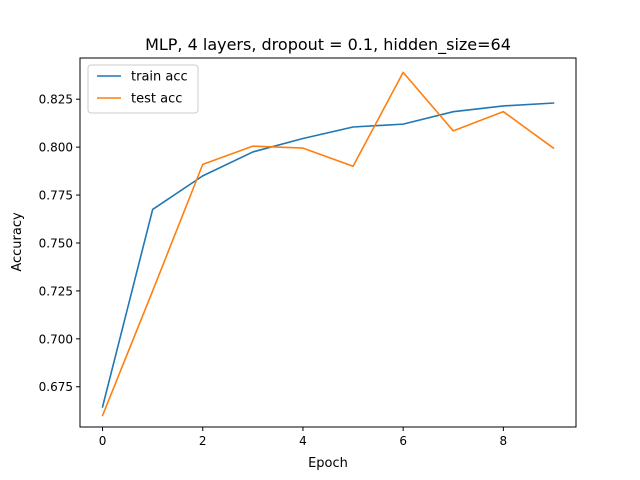 This screenshot has height=480, width=640. I want to click on y-tick-label: 0.675, so click(56, 387).